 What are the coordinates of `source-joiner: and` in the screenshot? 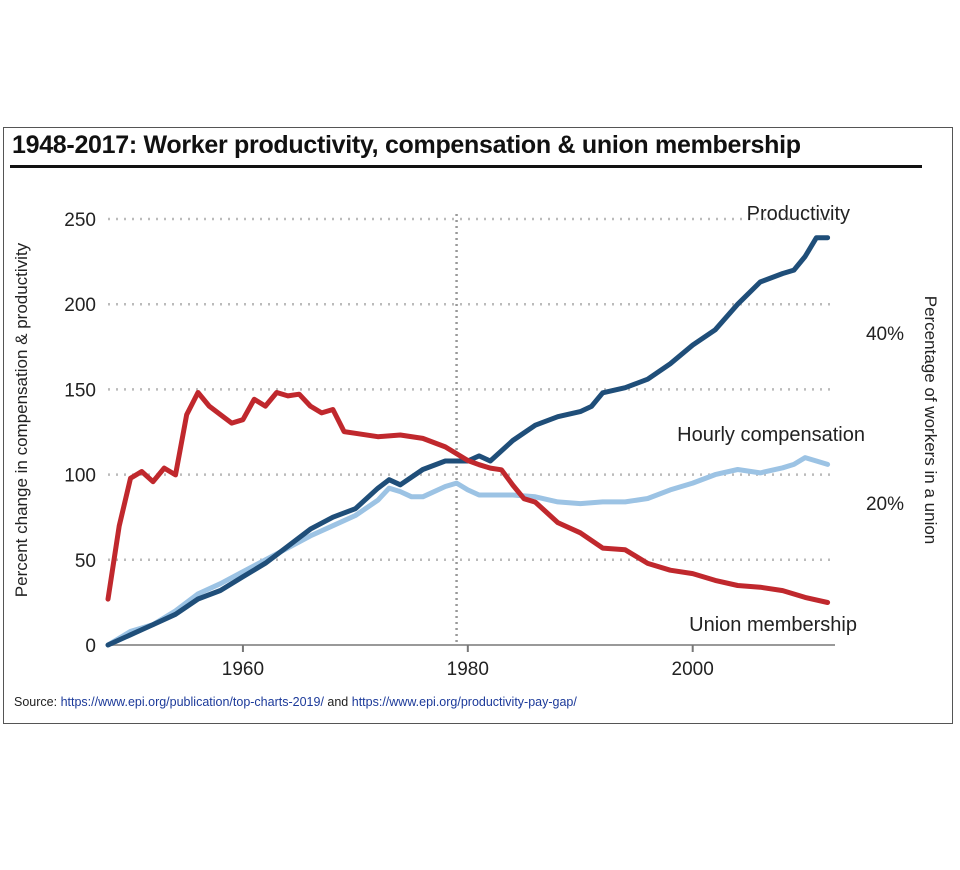 It's located at (338, 702).